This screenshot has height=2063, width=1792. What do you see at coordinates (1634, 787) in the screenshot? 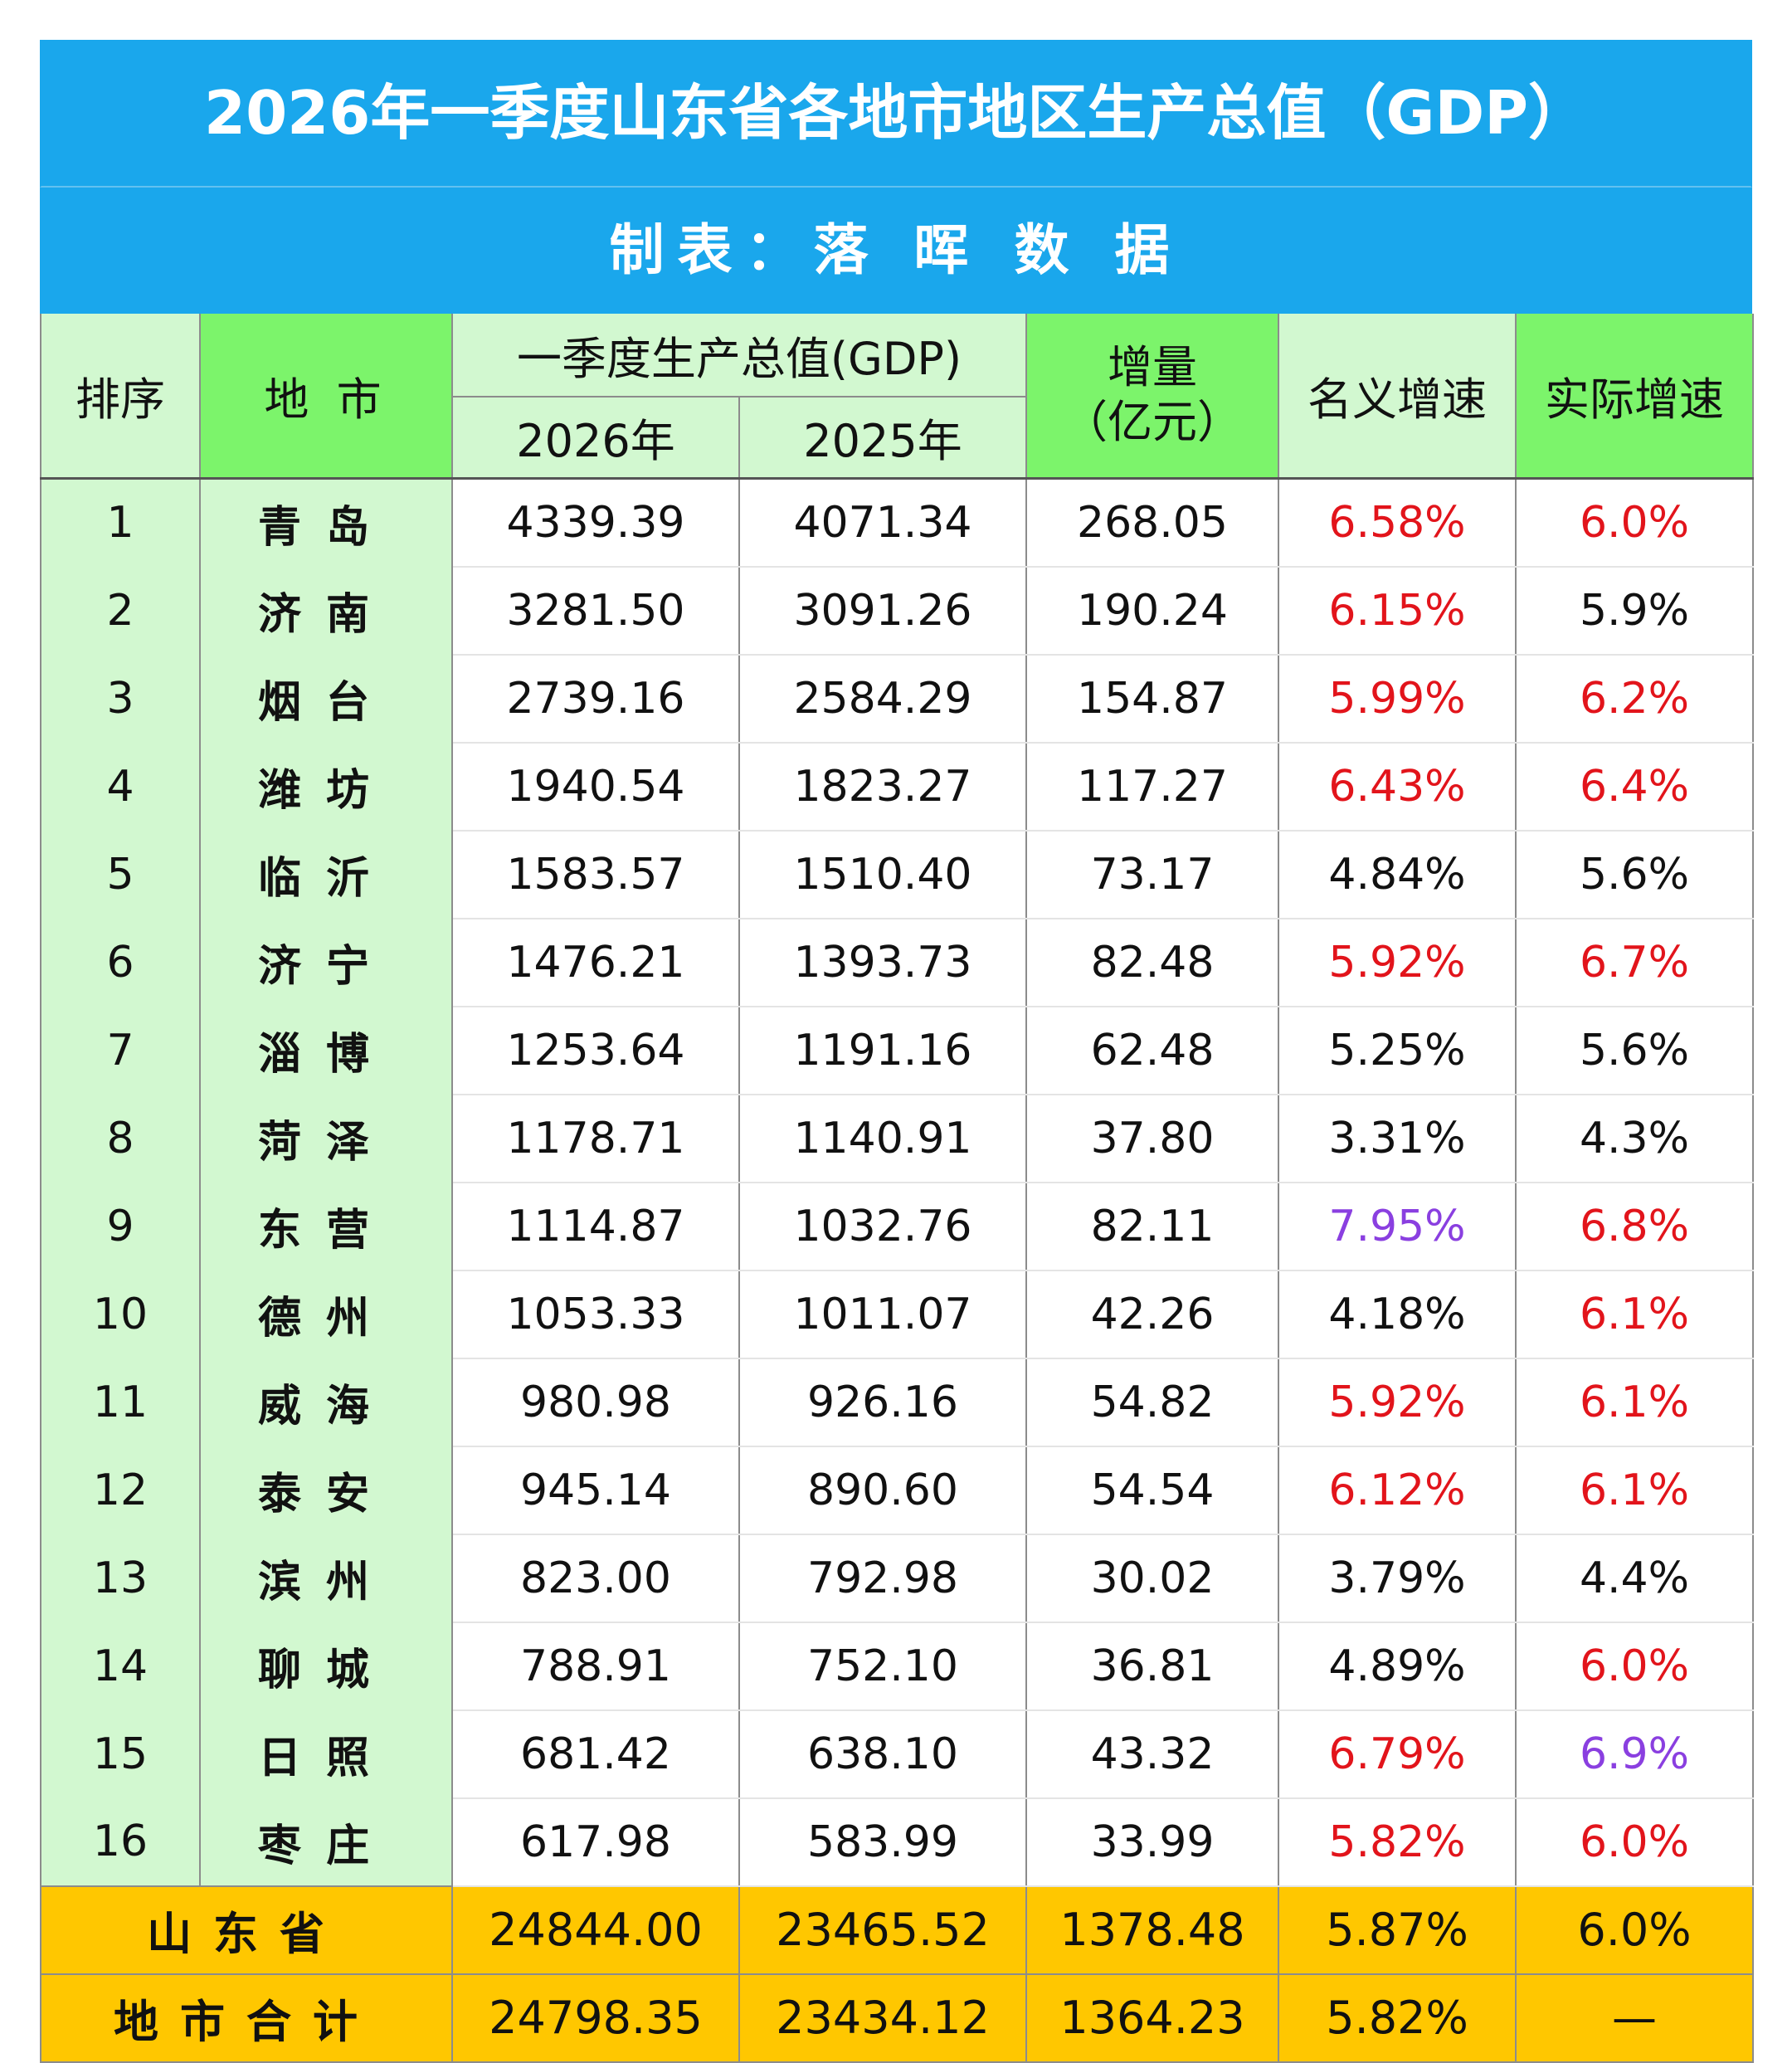
I see `real-growth-cell: 6.4%` at bounding box center [1634, 787].